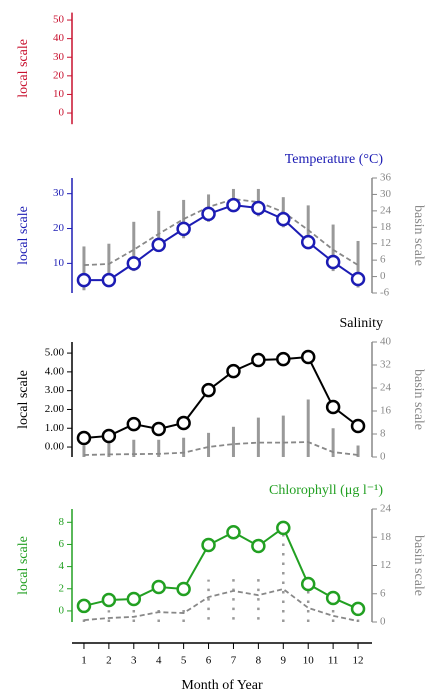  Describe the element at coordinates (159, 661) in the screenshot. I see `x-tick-label: 4` at that location.